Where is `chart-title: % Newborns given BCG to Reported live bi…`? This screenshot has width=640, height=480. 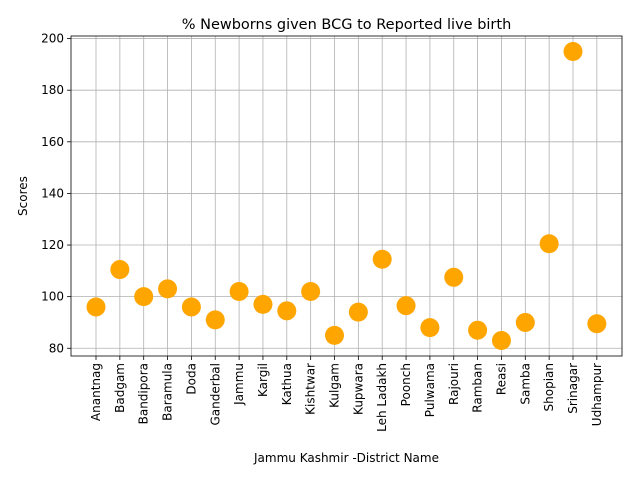 chart-title: % Newborns given BCG to Reported live bi… is located at coordinates (347, 25).